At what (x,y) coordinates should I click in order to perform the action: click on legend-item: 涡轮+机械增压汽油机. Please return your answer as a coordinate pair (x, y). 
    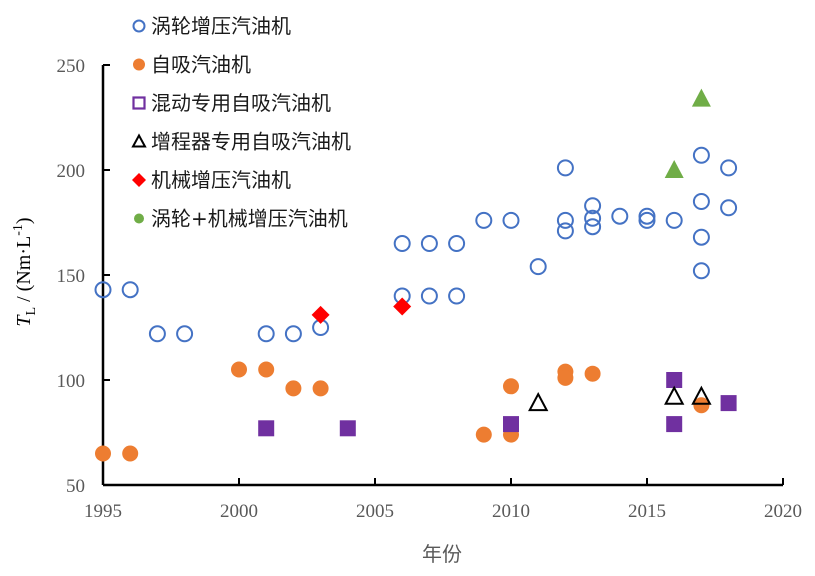
    Looking at the image, I should click on (241, 219).